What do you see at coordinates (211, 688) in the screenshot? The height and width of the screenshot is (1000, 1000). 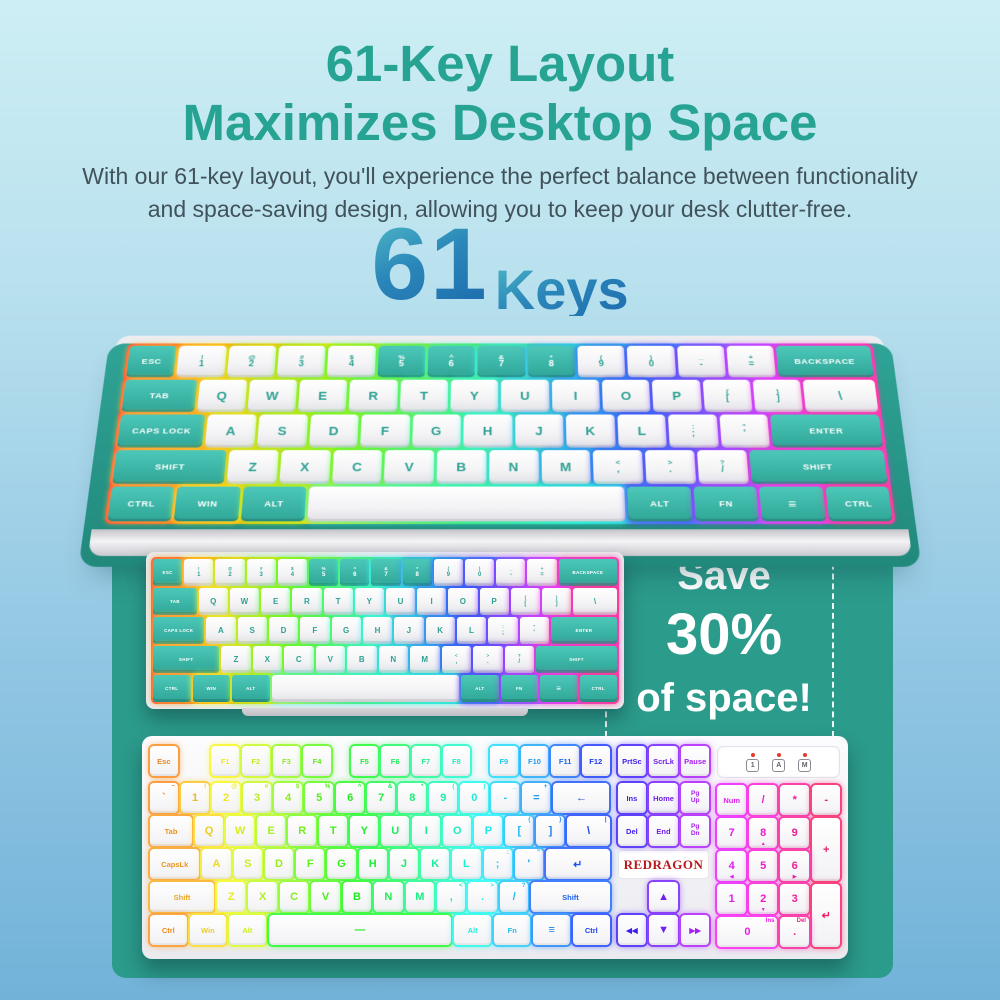 I see `keycap: WIN` at bounding box center [211, 688].